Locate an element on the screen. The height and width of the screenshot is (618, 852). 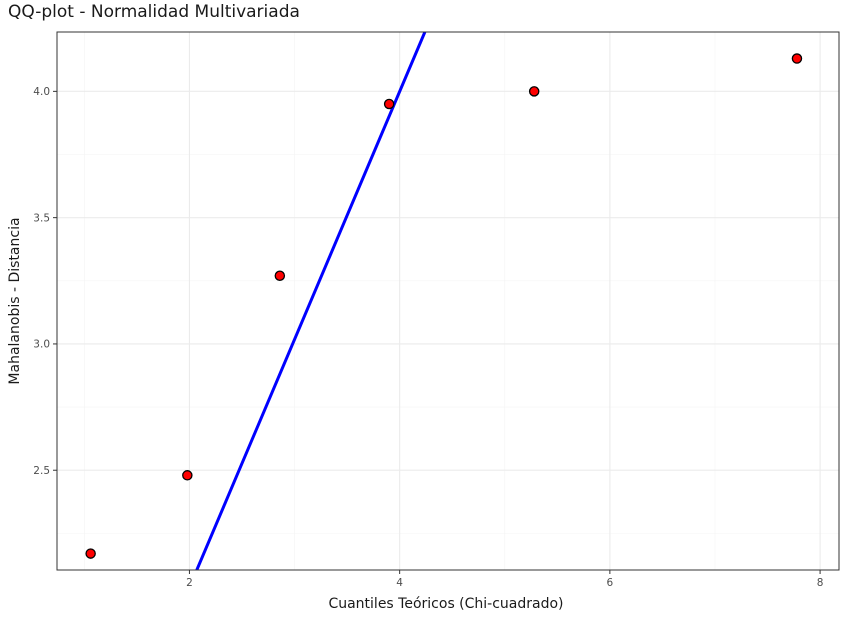
y-tick-label: 2.5 is located at coordinates (41, 471).